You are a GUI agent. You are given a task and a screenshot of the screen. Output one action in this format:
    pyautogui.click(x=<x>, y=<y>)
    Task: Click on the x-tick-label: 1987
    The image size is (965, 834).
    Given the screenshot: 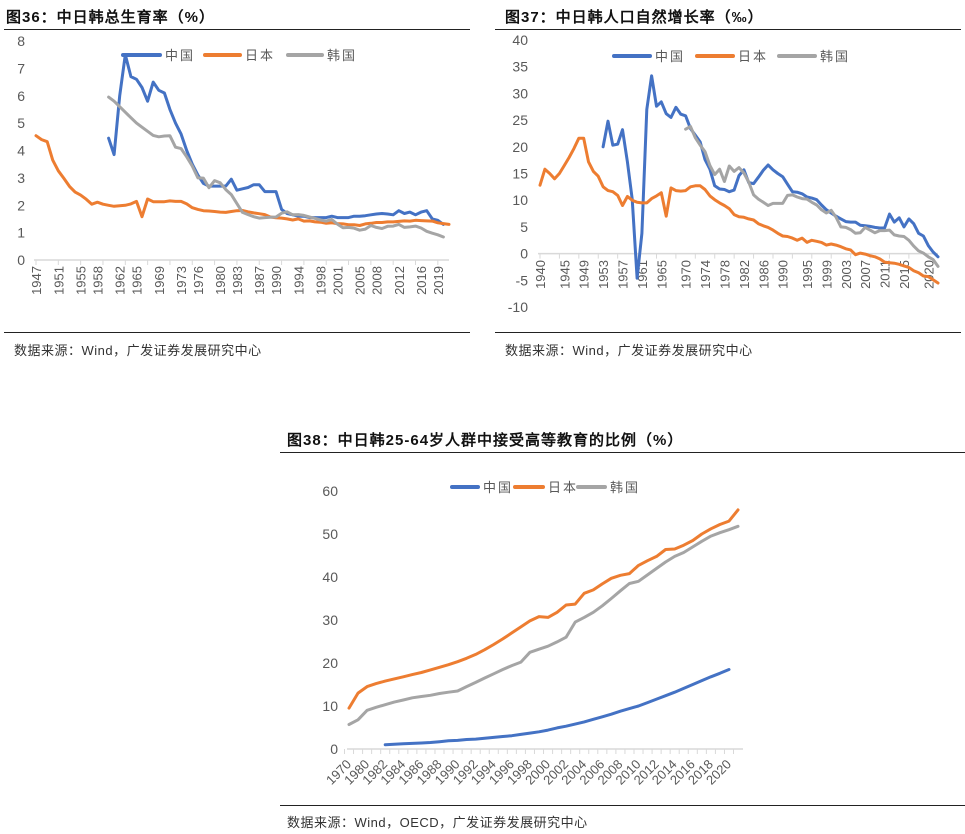 What is the action you would take?
    pyautogui.click(x=259, y=280)
    